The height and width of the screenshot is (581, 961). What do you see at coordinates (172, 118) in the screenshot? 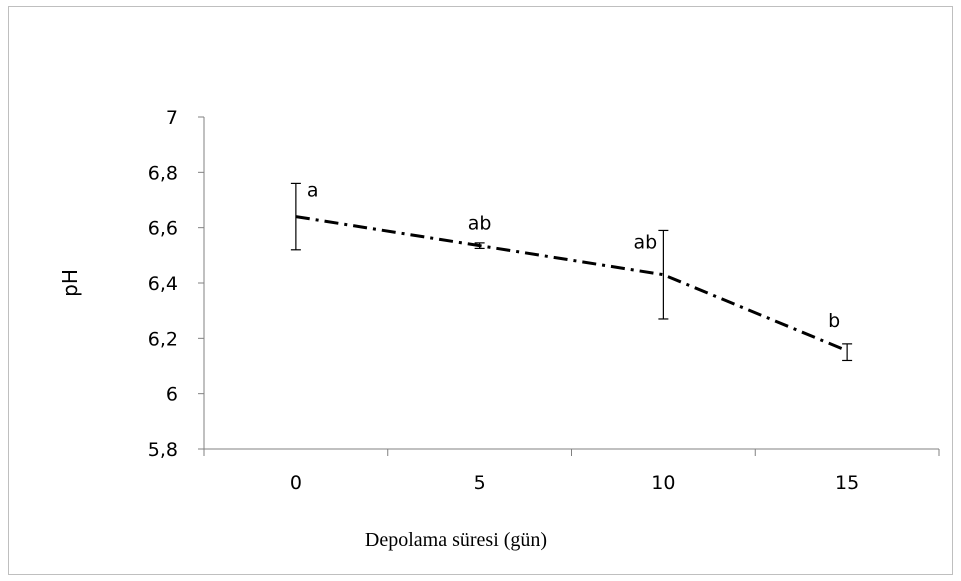
I see `y-tick-label: 7` at bounding box center [172, 118].